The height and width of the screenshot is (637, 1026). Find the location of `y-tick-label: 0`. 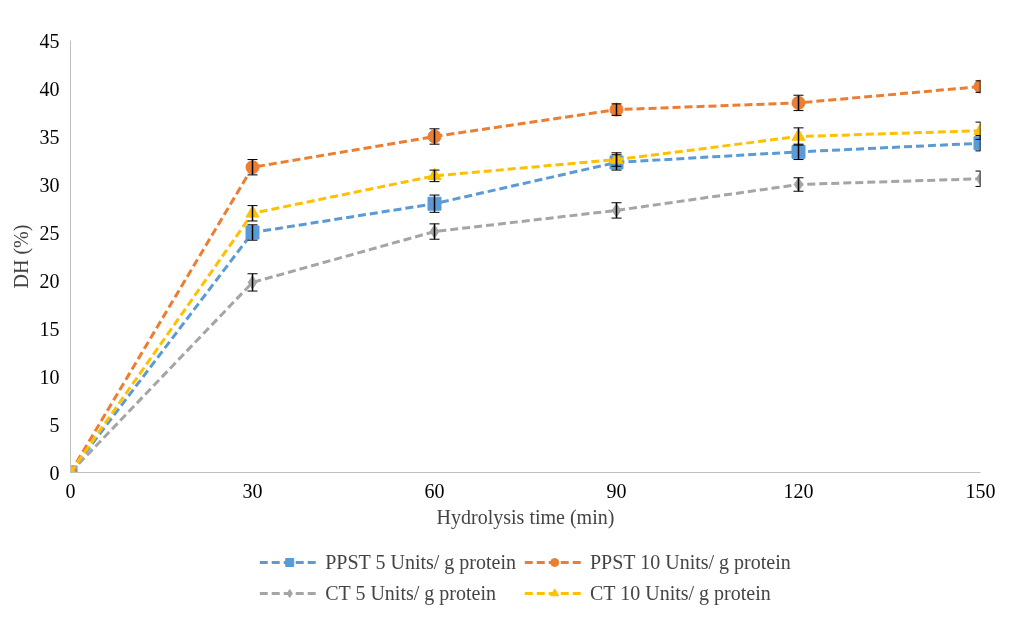

y-tick-label: 0 is located at coordinates (54, 472).